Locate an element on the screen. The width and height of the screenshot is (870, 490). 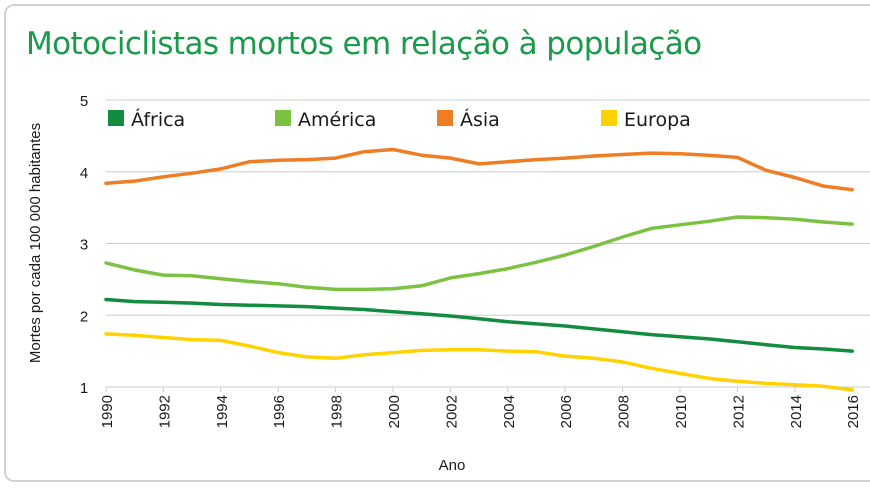
y-tick-label: 2 is located at coordinates (84, 316).